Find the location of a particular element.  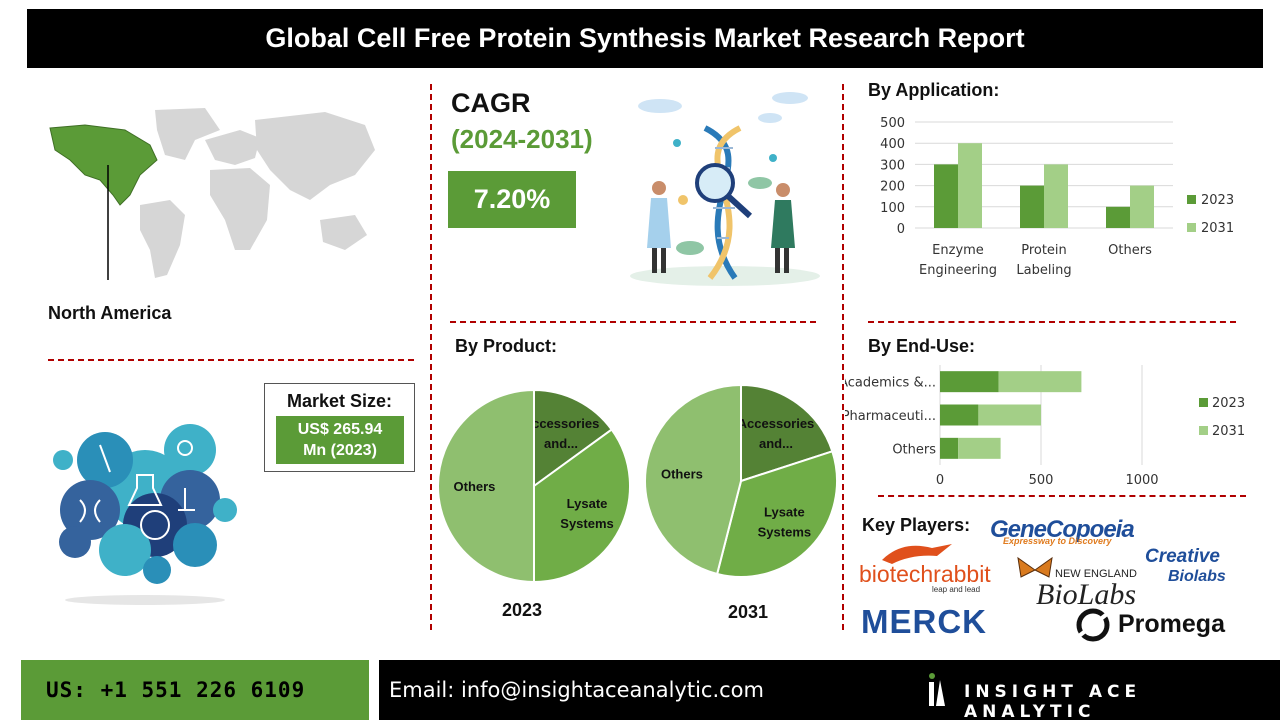

south-america-shape is located at coordinates (162, 239).